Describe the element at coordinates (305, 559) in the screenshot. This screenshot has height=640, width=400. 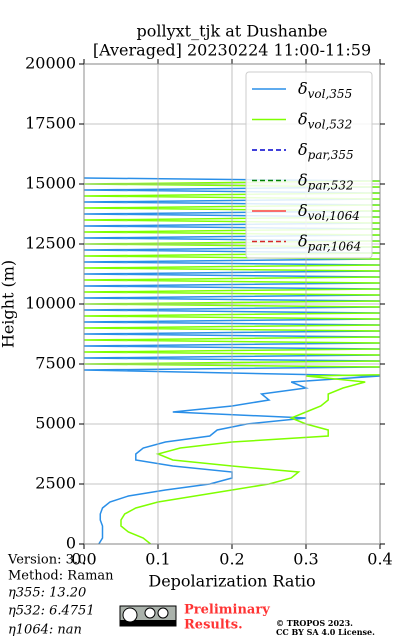
I see `x-tick-label: 0.3` at that location.